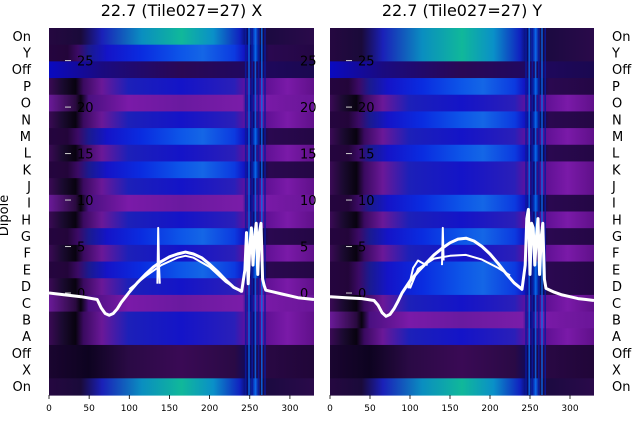 The image size is (640, 440). I want to click on panel-title: 22.7 (Tile027=27) Y, so click(462, 10).